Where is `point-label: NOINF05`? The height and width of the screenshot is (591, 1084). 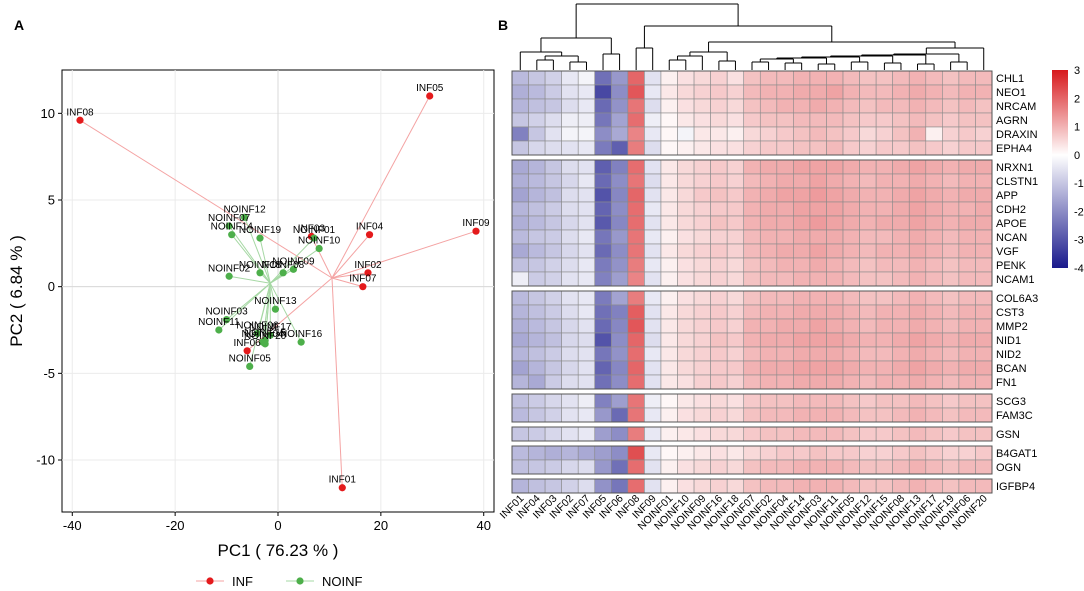
point-label: NOINF05 is located at coordinates (250, 358).